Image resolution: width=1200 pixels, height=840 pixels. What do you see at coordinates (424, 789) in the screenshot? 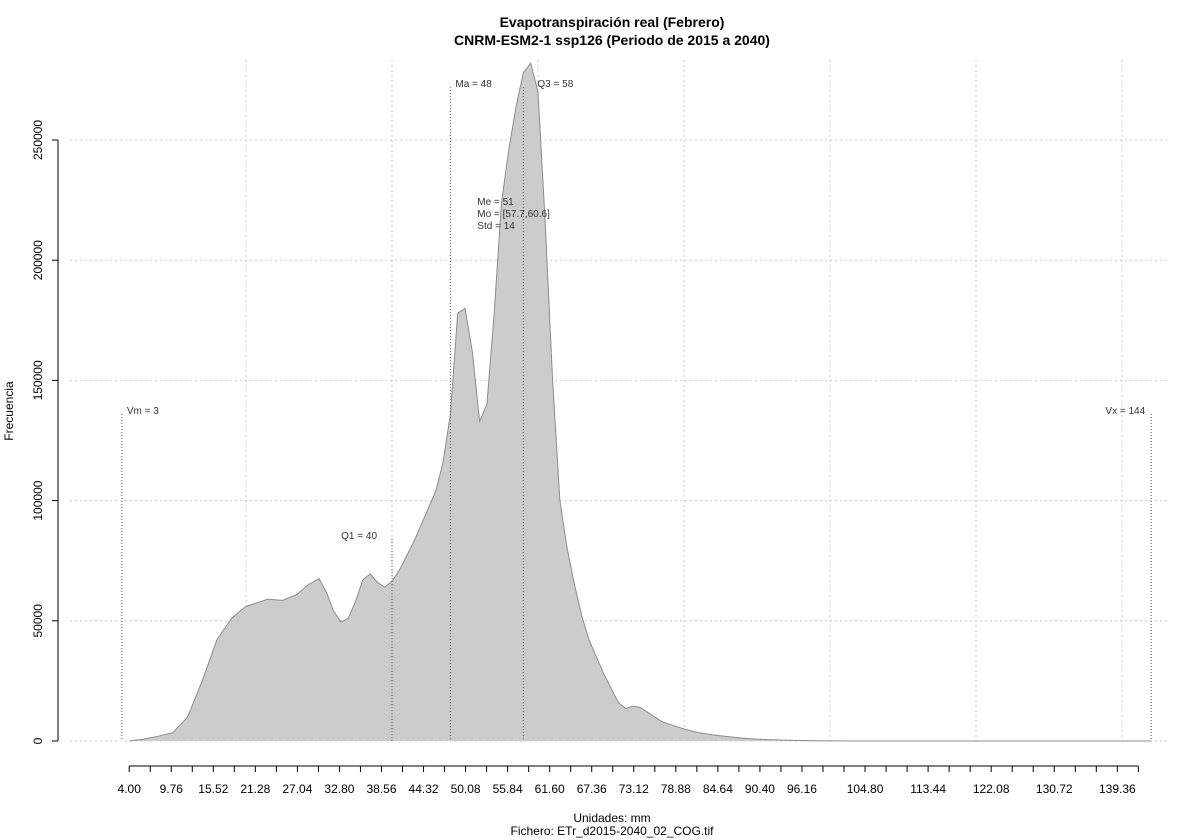
I see `x-tick-label-7: 44.32` at bounding box center [424, 789].